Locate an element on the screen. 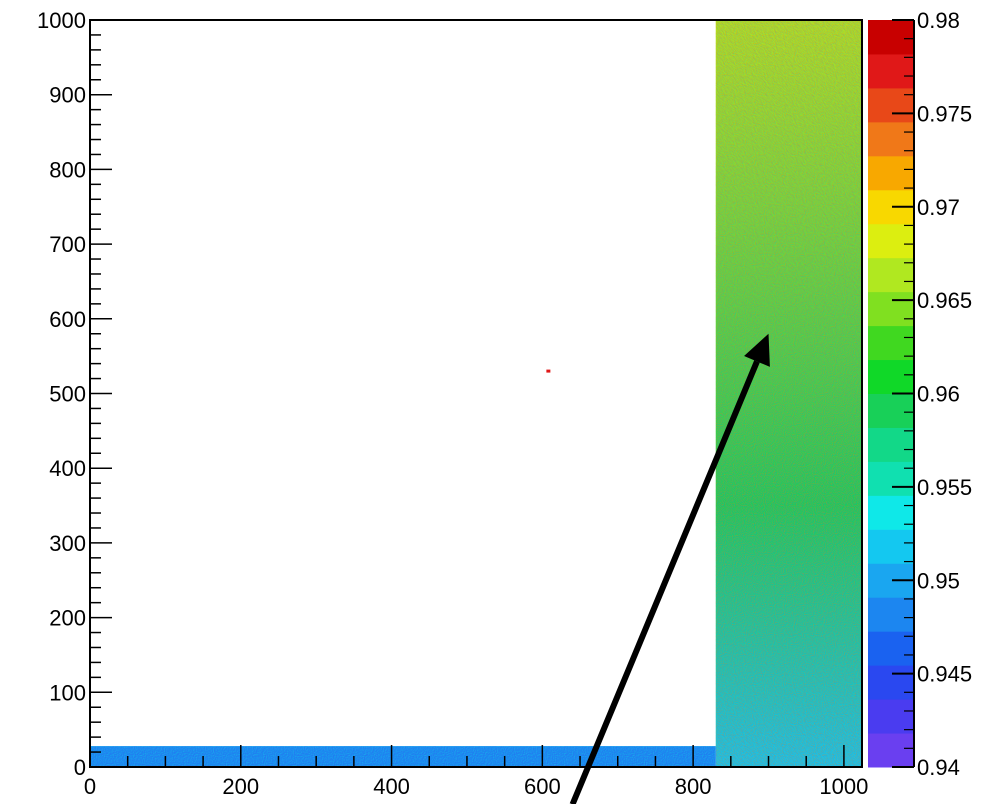  colorbar-tick-label: 0.94 is located at coordinates (938, 767).